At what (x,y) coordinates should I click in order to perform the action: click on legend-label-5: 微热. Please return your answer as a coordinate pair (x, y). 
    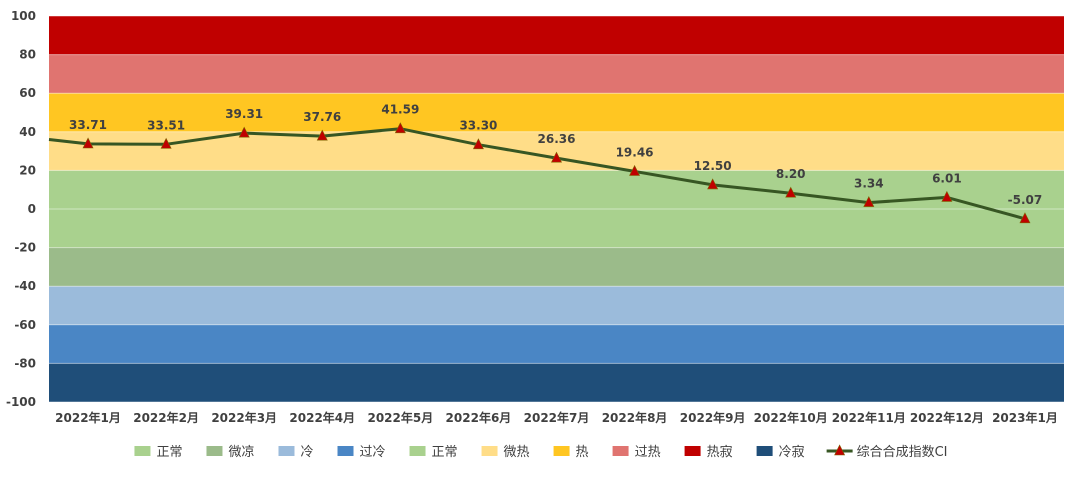
    Looking at the image, I should click on (517, 452).